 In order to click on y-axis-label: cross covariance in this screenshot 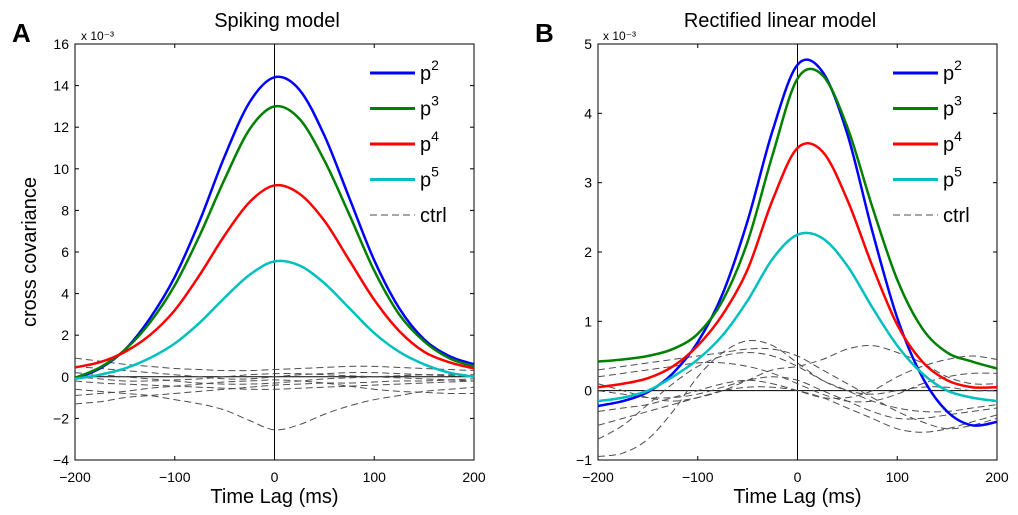, I will do `click(30, 252)`.